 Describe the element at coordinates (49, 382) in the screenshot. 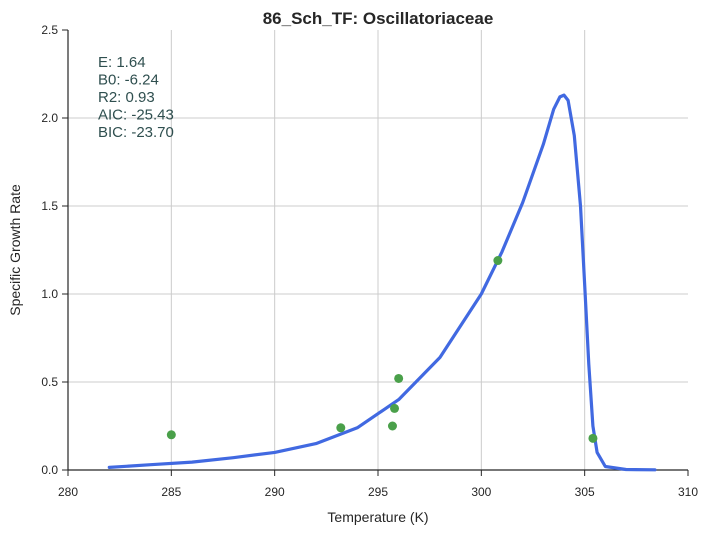

I see `y-tick-label: 0.5` at that location.